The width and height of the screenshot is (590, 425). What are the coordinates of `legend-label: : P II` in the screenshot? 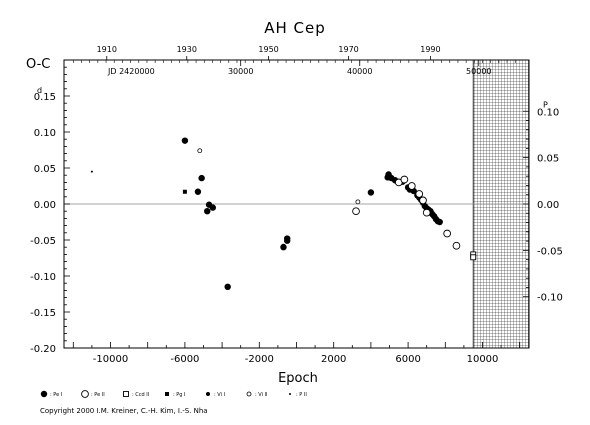 It's located at (301, 395).